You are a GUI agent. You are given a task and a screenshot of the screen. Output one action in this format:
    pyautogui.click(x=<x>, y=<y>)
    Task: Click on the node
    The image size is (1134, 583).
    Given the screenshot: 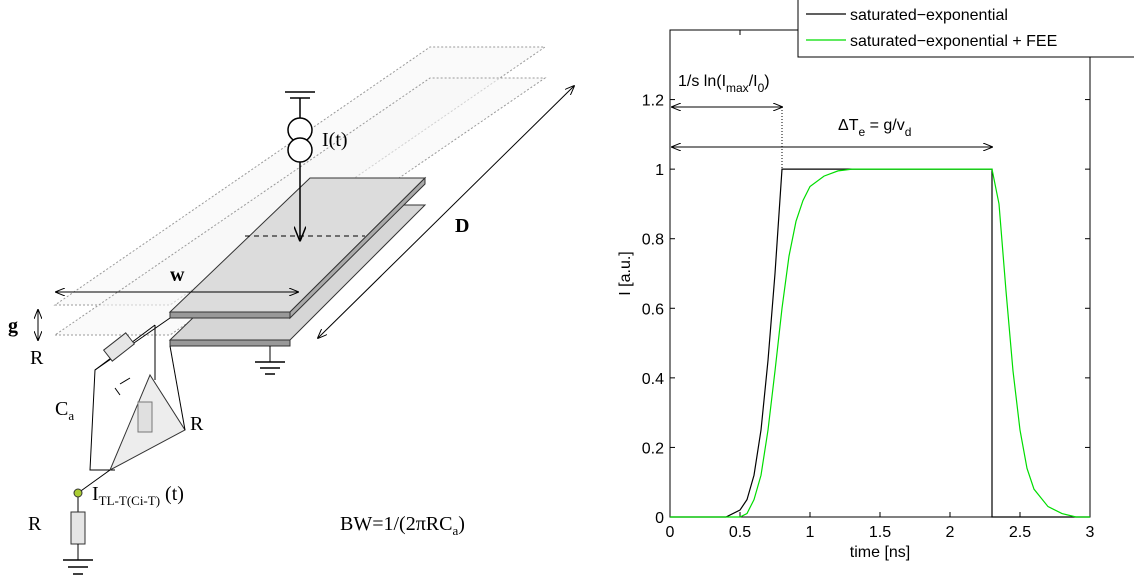 What is the action you would take?
    pyautogui.click(x=78, y=493)
    